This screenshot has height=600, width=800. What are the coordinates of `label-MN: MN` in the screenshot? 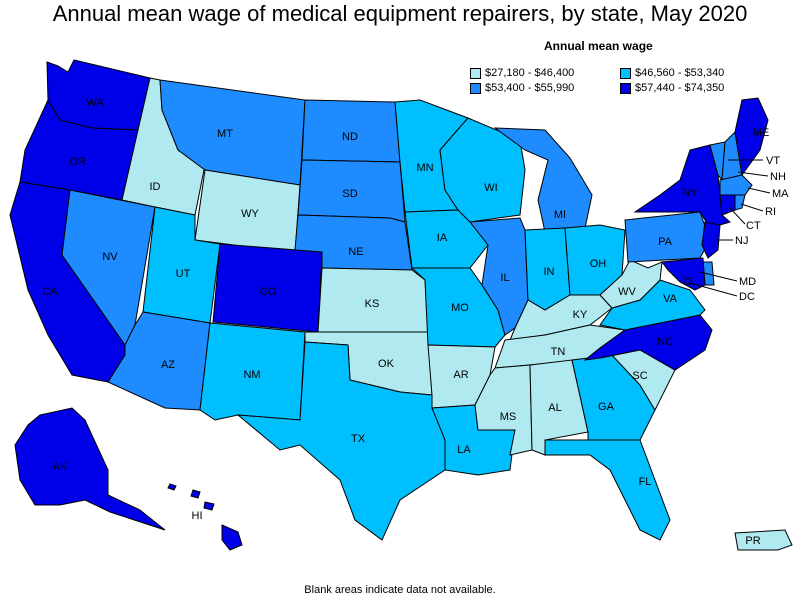 It's located at (424, 168).